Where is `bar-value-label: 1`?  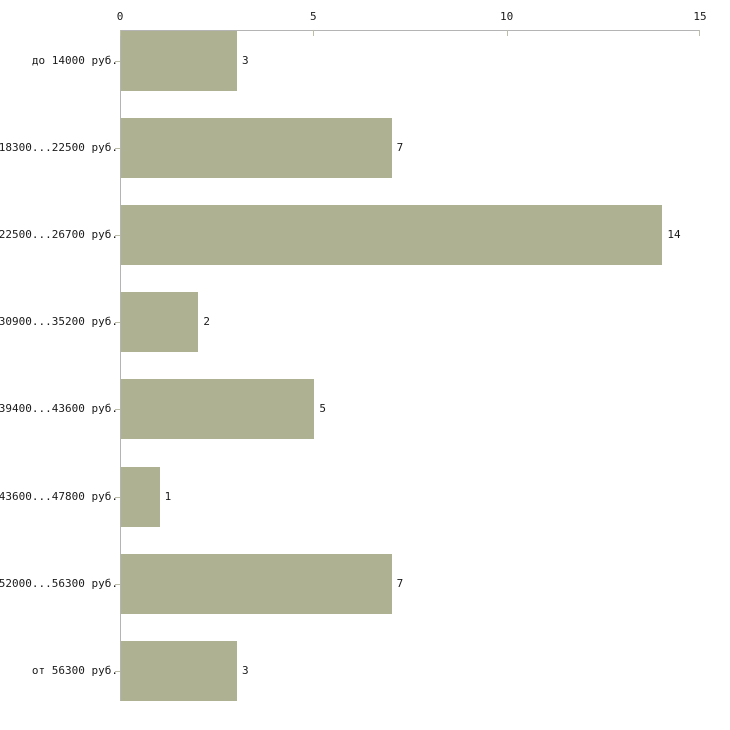 bar-value-label: 1 is located at coordinates (168, 496).